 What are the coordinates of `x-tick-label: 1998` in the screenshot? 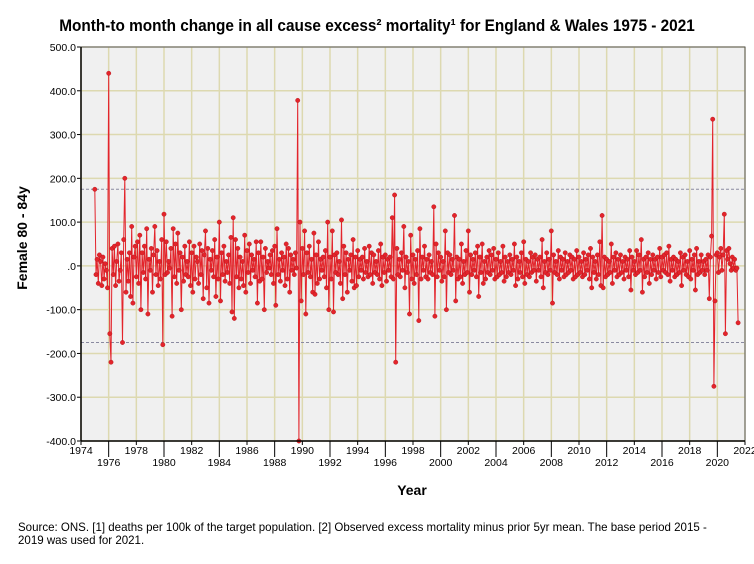 It's located at (413, 451).